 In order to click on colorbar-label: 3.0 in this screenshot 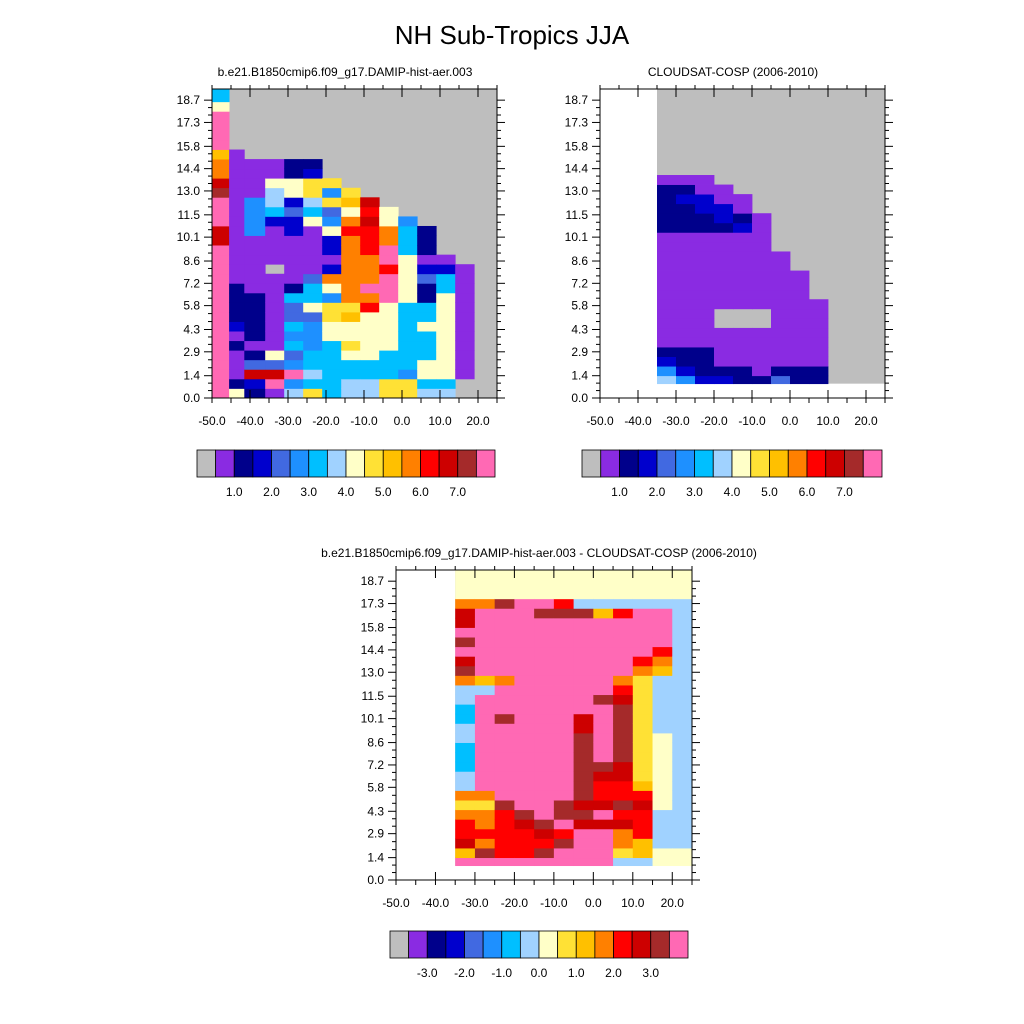, I will do `click(694, 492)`.